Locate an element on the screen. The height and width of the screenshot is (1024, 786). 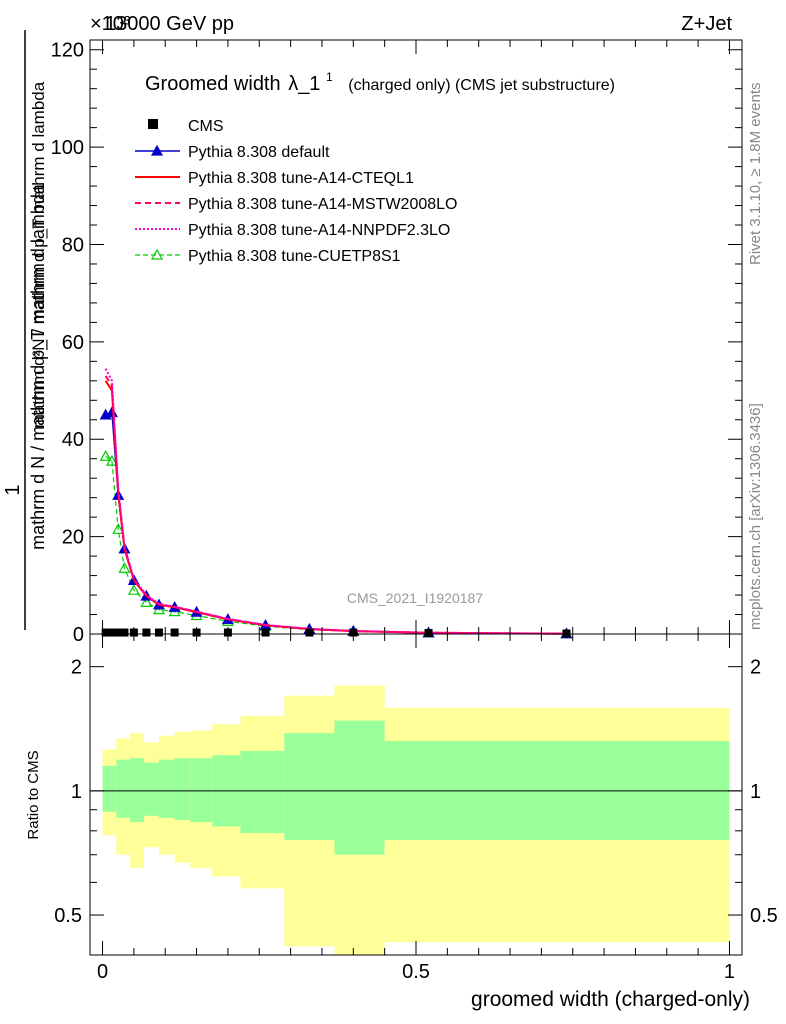
ratio-tick-label-right: 1 is located at coordinates (755, 792).